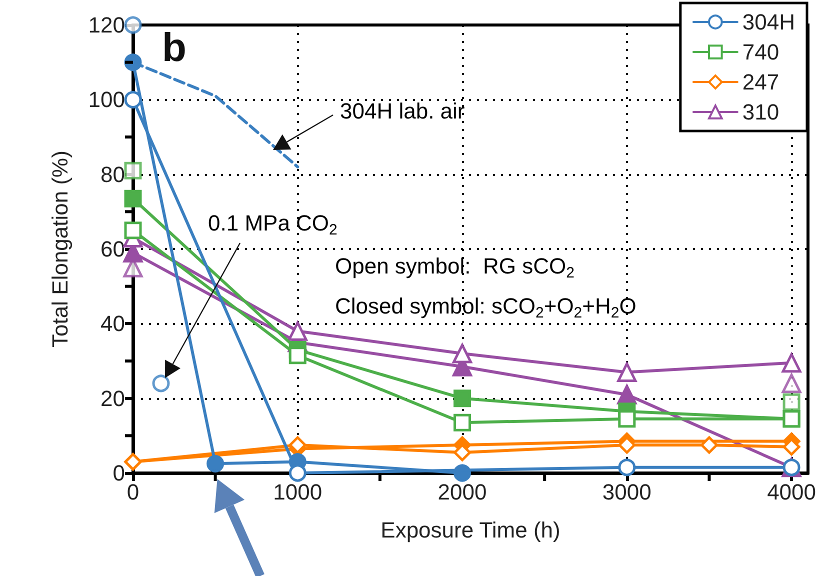 The image size is (827, 576). Describe the element at coordinates (112, 323) in the screenshot. I see `y-tick-label: 40` at that location.